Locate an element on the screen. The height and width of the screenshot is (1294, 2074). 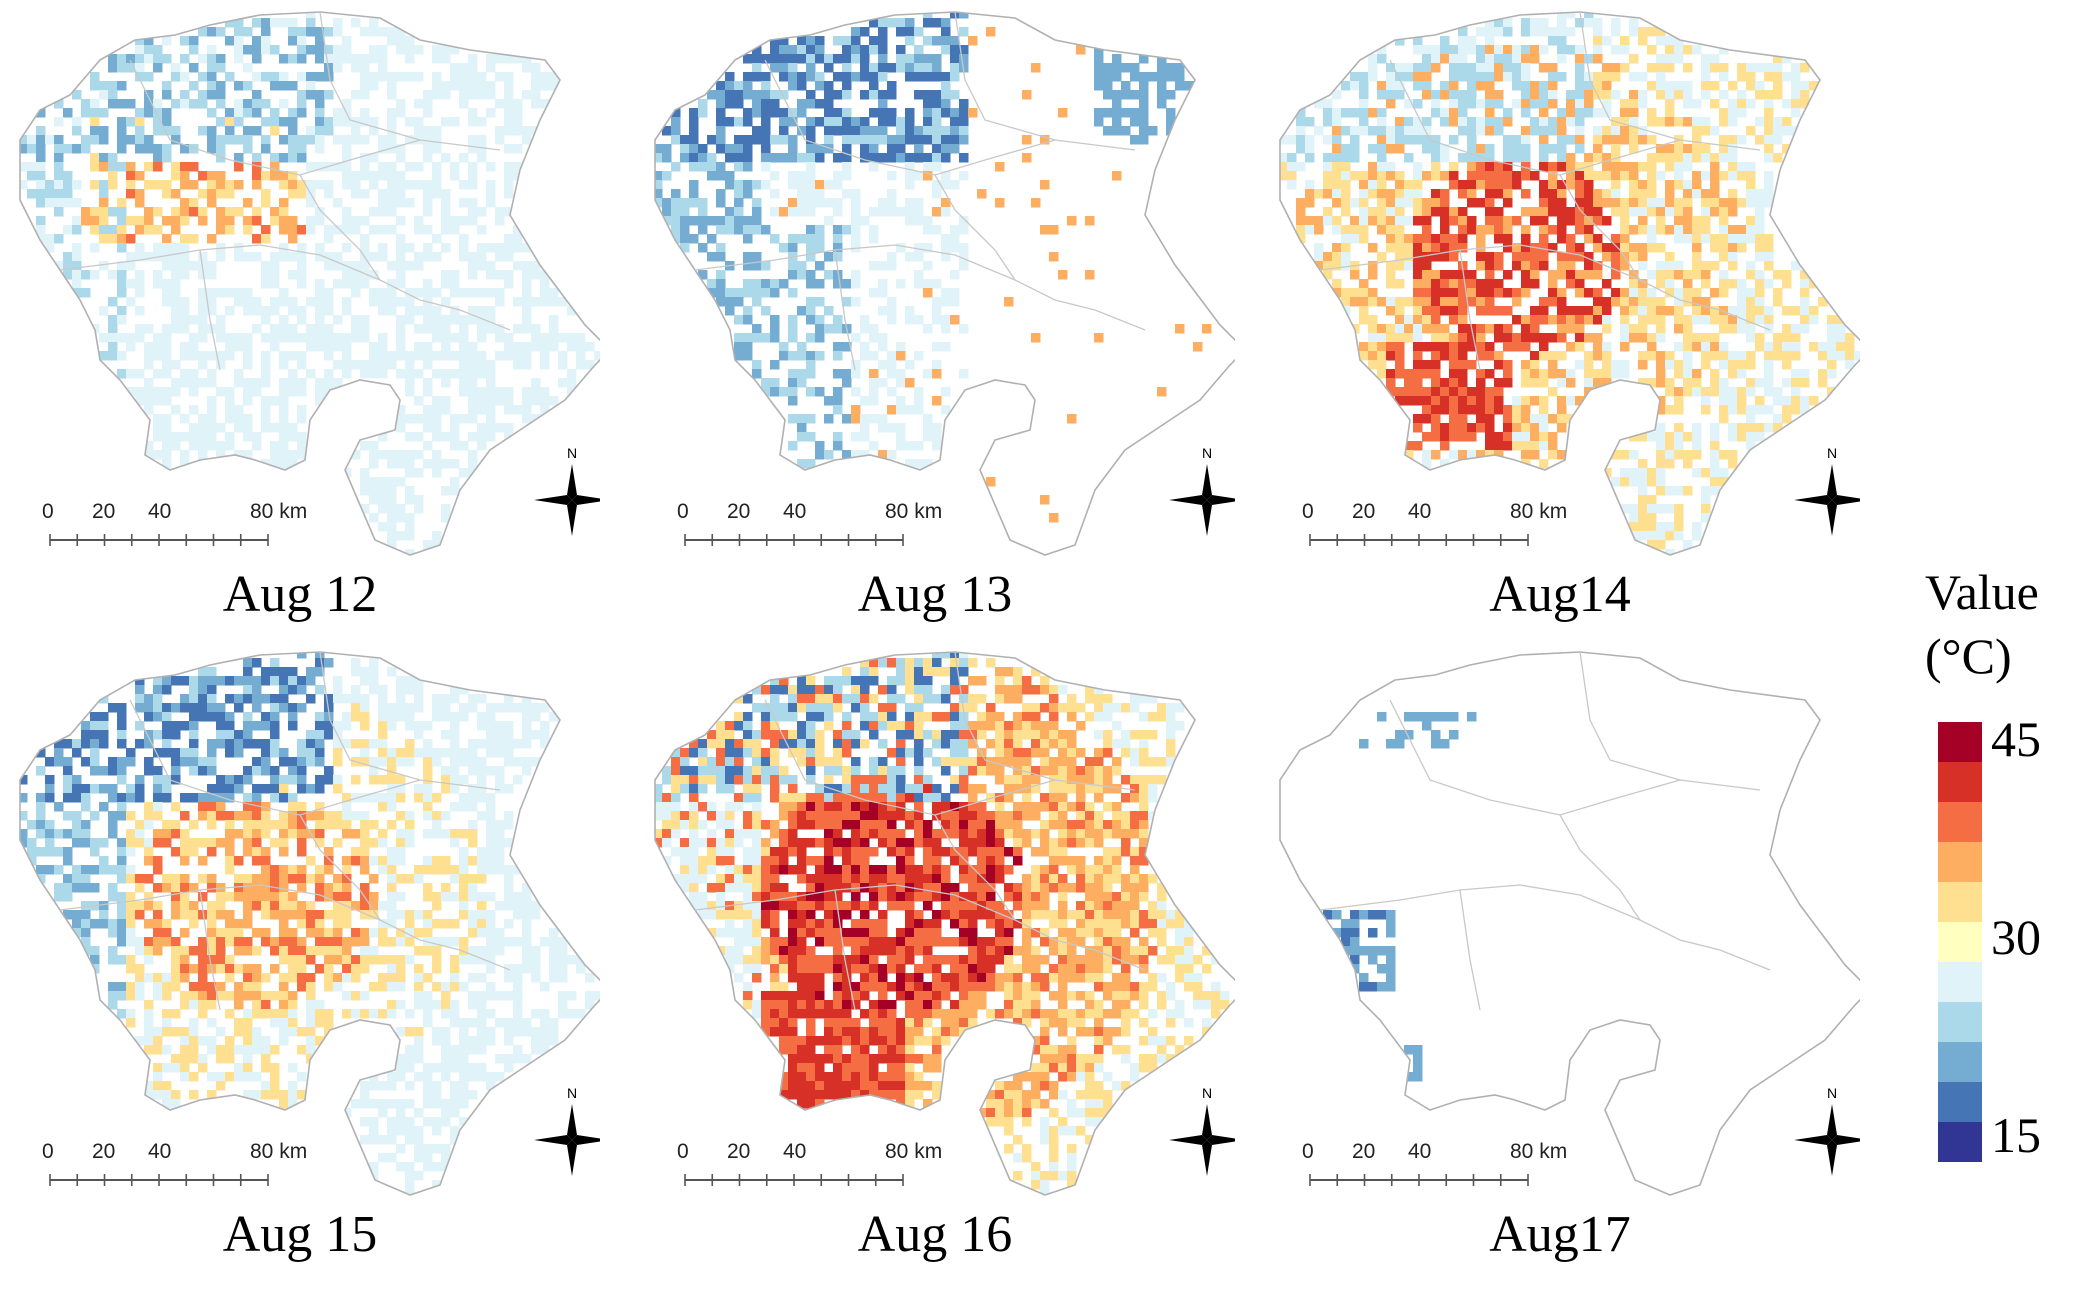
legend-color-bar is located at coordinates (1960, 942).